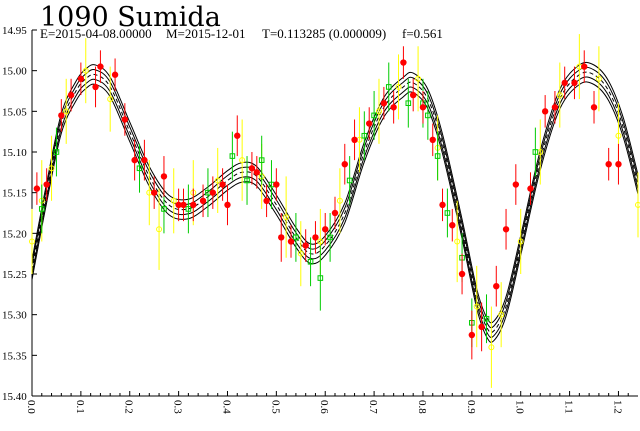  Describe the element at coordinates (520, 407) in the screenshot. I see `x-tick-label: 1.0` at that location.